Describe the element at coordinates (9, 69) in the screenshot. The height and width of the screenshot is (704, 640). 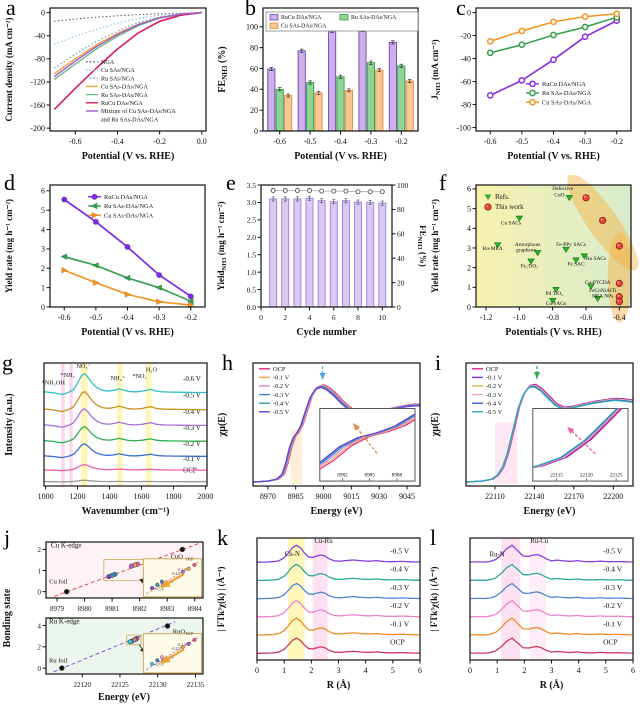
I see `svg-text: Current density (mA cm⁻²)` at that location.